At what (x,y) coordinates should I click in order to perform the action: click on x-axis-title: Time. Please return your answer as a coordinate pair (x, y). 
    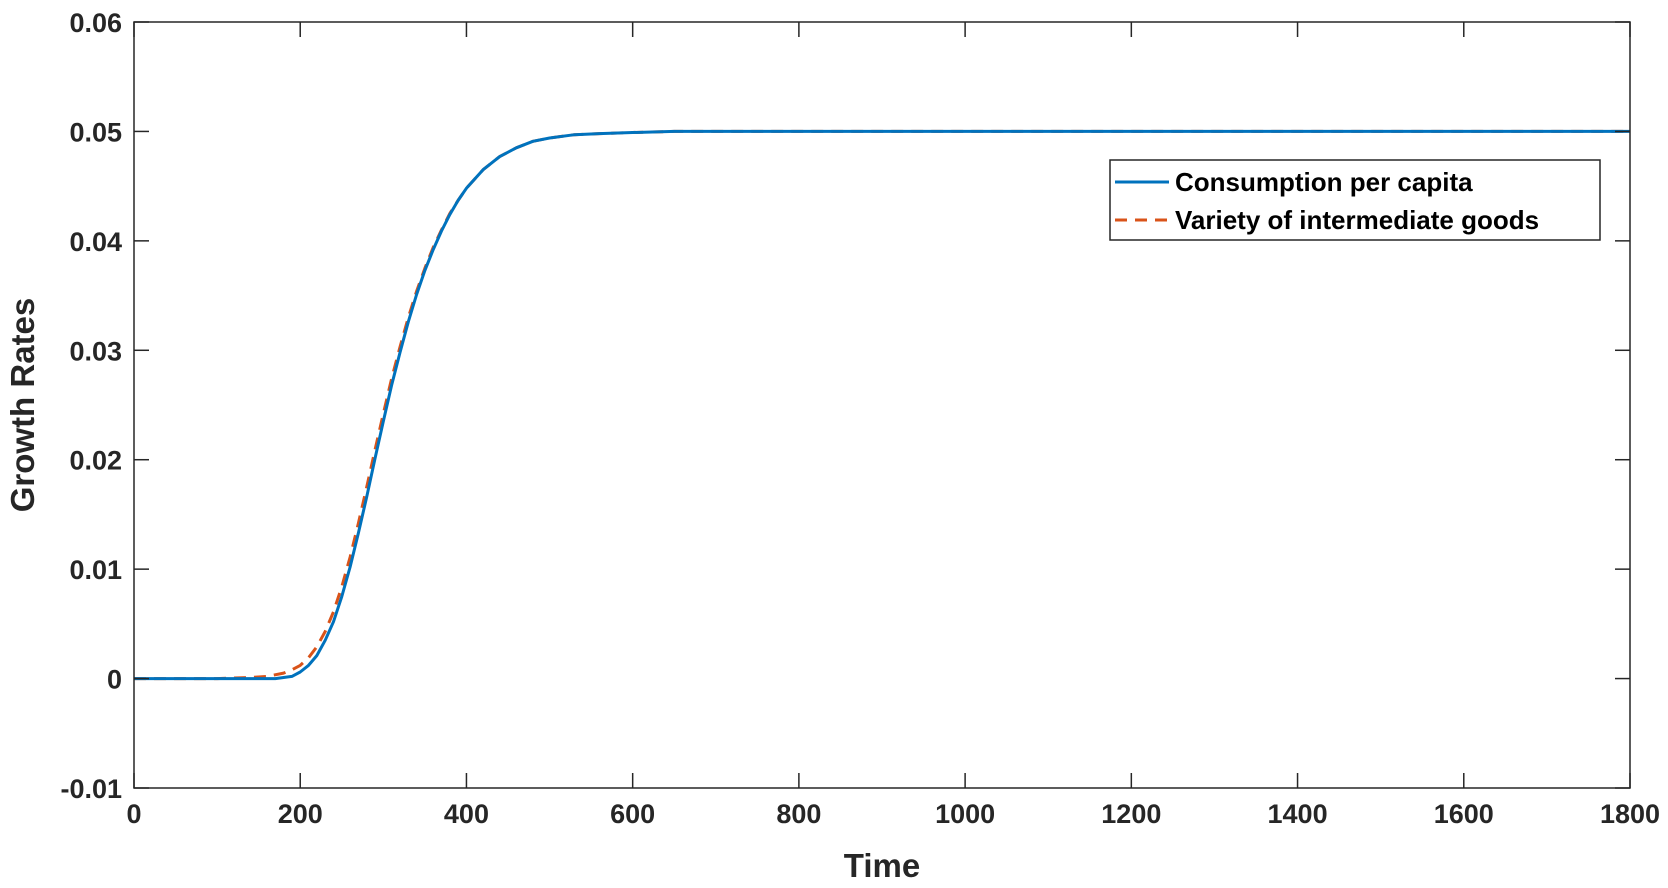
    Looking at the image, I should click on (882, 865).